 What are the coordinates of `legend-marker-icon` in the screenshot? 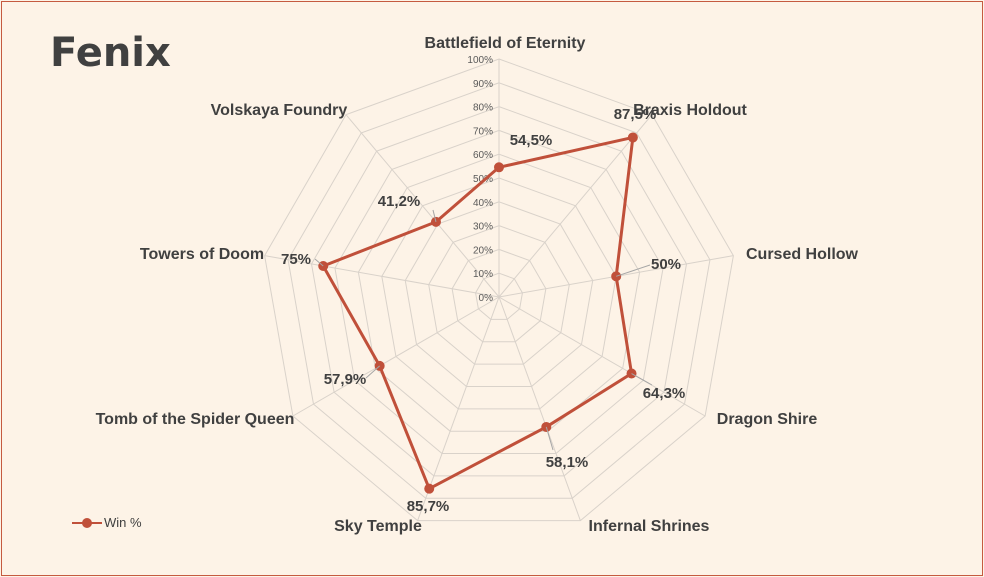 It's located at (87, 523).